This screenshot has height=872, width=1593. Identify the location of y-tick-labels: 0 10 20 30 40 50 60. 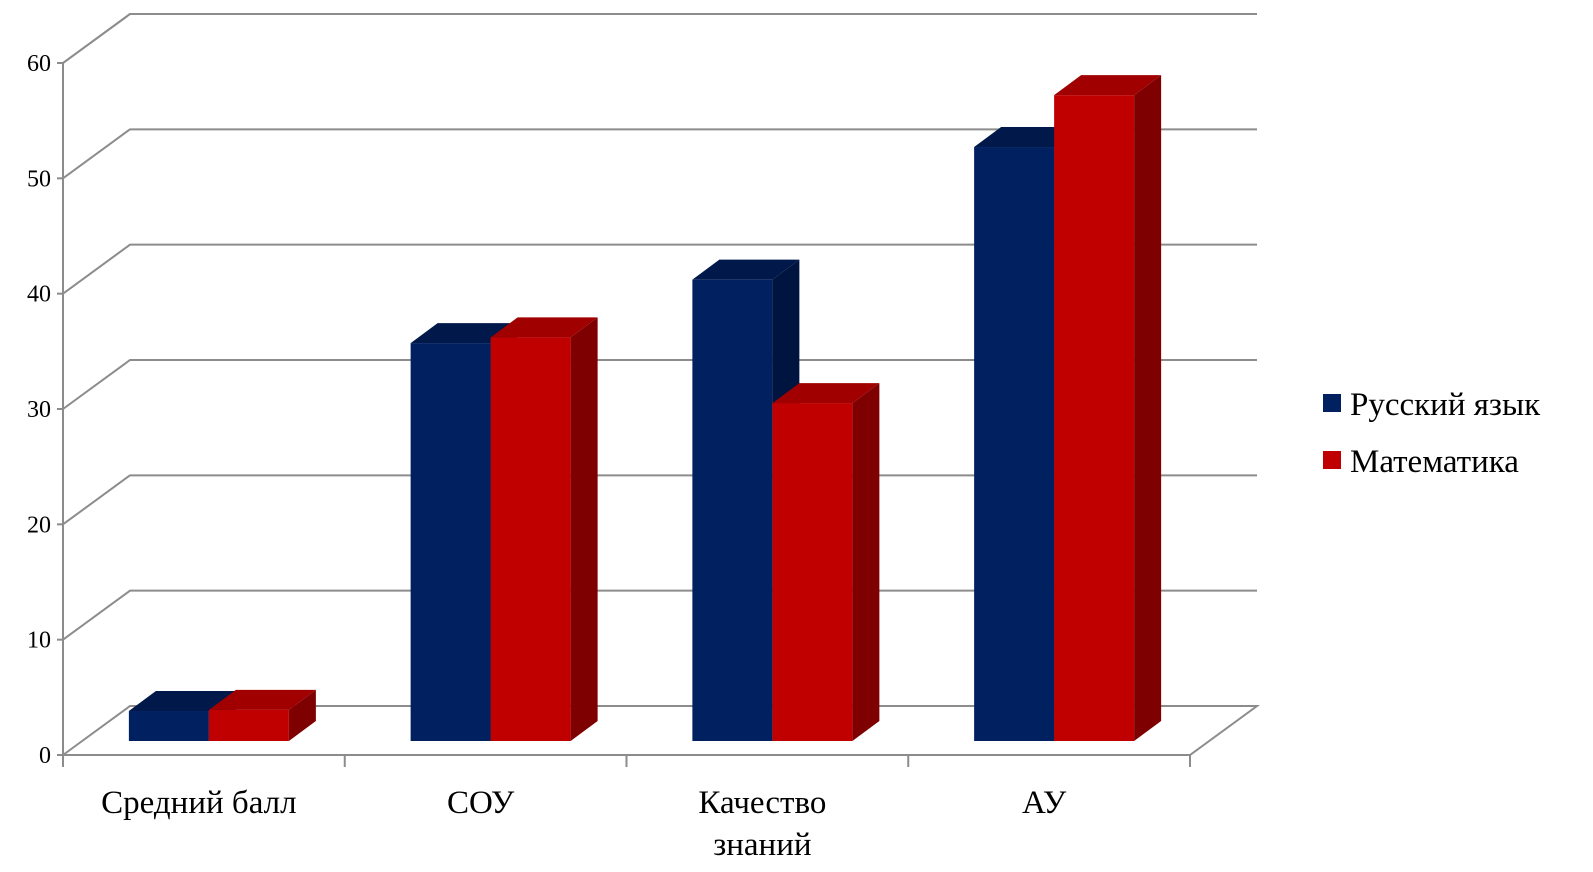
(39, 410).